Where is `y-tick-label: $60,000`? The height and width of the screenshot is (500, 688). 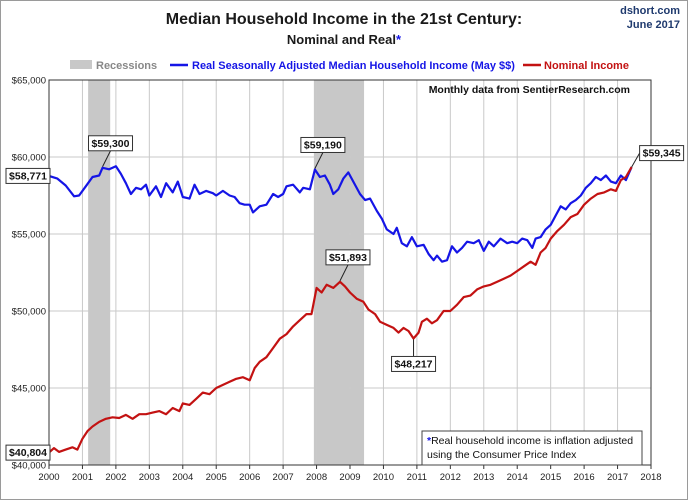 y-tick-label: $60,000 is located at coordinates (29, 158).